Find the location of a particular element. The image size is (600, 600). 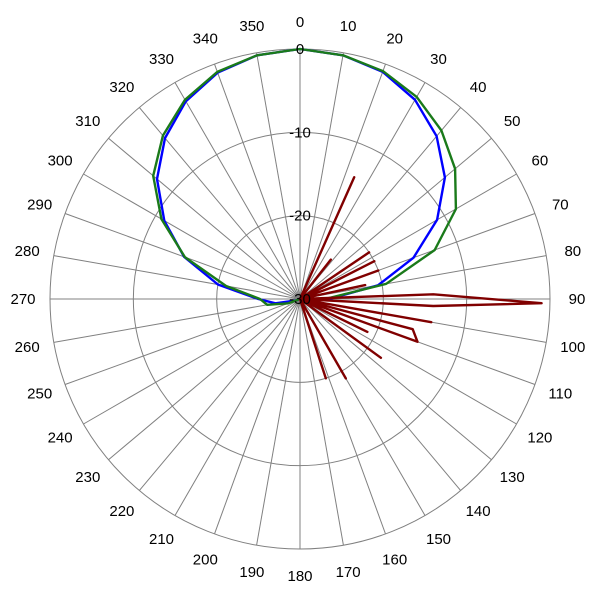

radial-tick-label: 0 is located at coordinates (300, 49).